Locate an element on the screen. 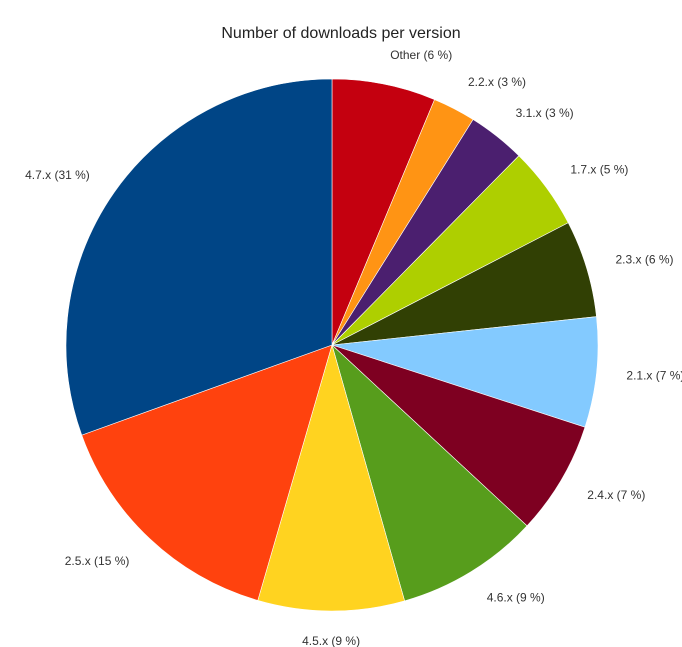 This screenshot has height=647, width=682. pie-label-1-7-x: 1.7.x (5 %) is located at coordinates (599, 170).